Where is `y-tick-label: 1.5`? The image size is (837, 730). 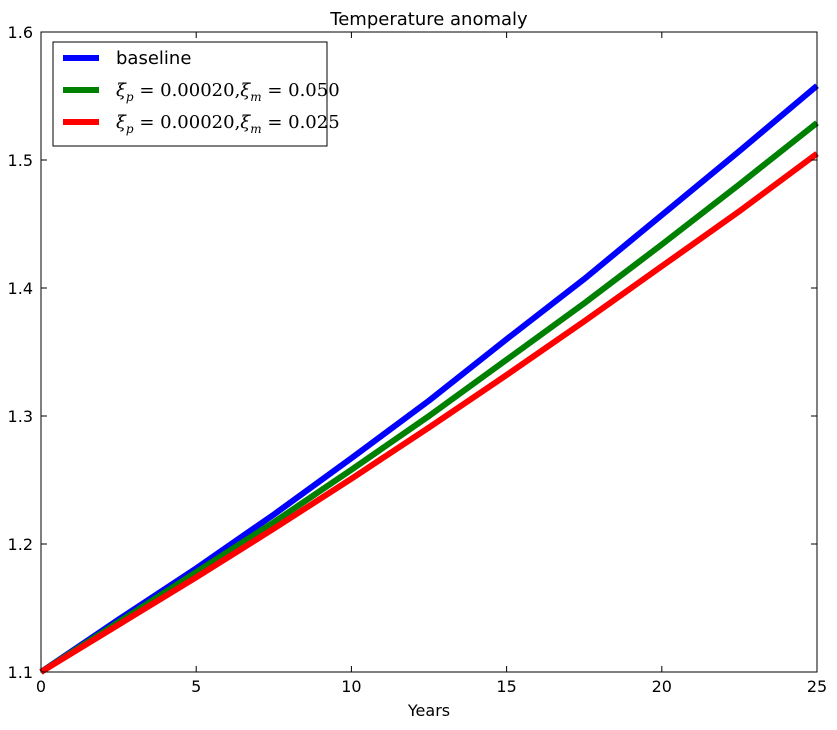
y-tick-label: 1.5 is located at coordinates (20, 160).